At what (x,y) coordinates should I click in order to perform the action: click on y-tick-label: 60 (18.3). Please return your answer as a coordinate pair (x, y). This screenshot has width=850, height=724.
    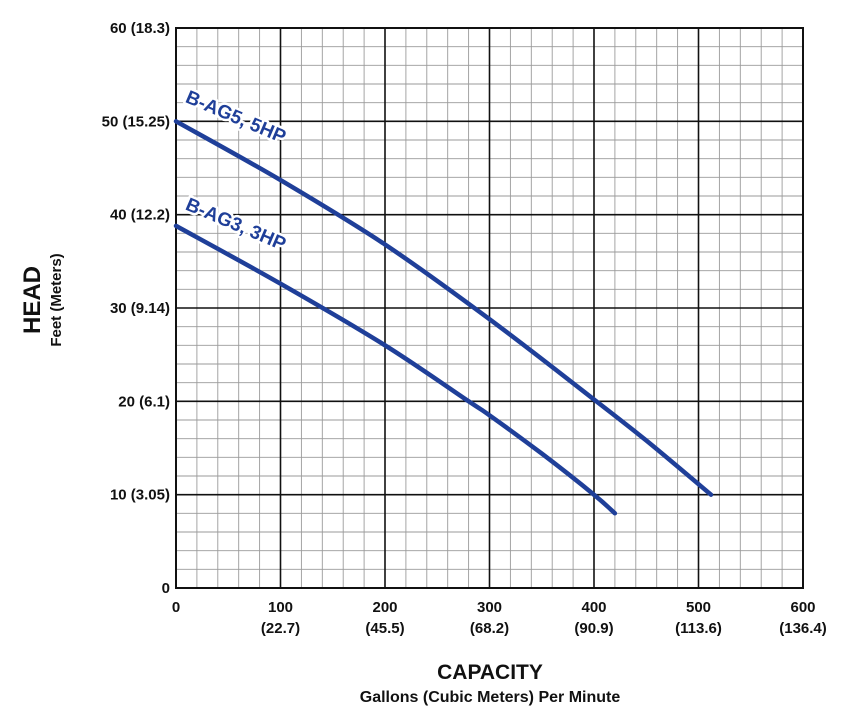
    Looking at the image, I should click on (140, 28).